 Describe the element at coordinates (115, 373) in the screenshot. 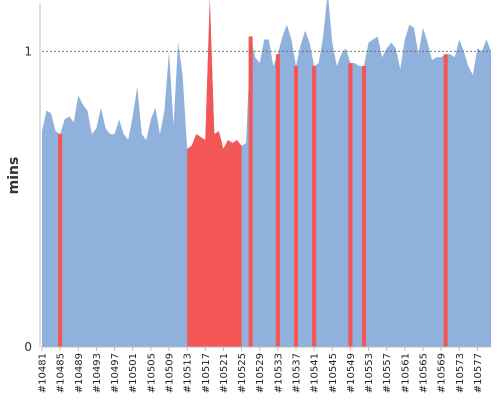

I see `x-tick-label: #10497` at that location.